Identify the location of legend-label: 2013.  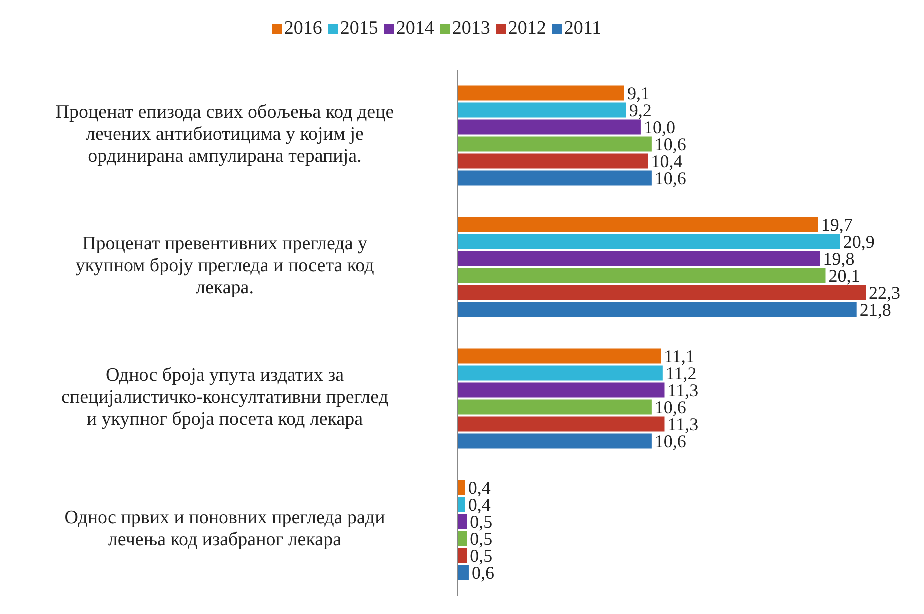
(470, 29).